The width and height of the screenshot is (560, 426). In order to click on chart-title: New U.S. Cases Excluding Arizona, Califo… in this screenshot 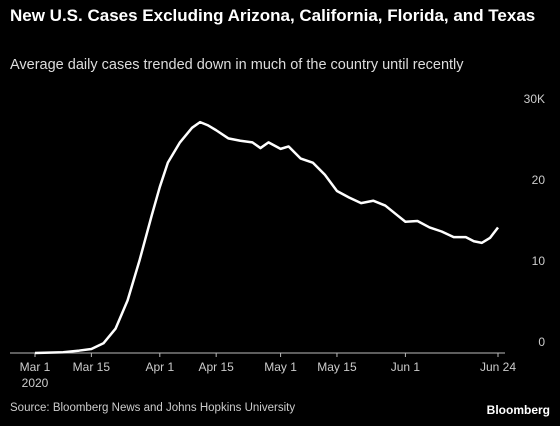, I will do `click(273, 15)`.